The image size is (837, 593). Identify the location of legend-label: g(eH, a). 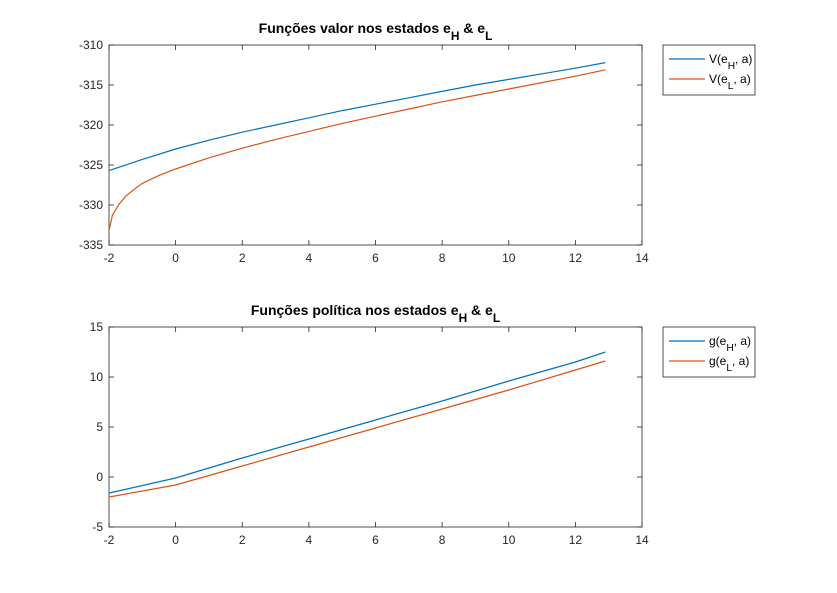
(730, 344).